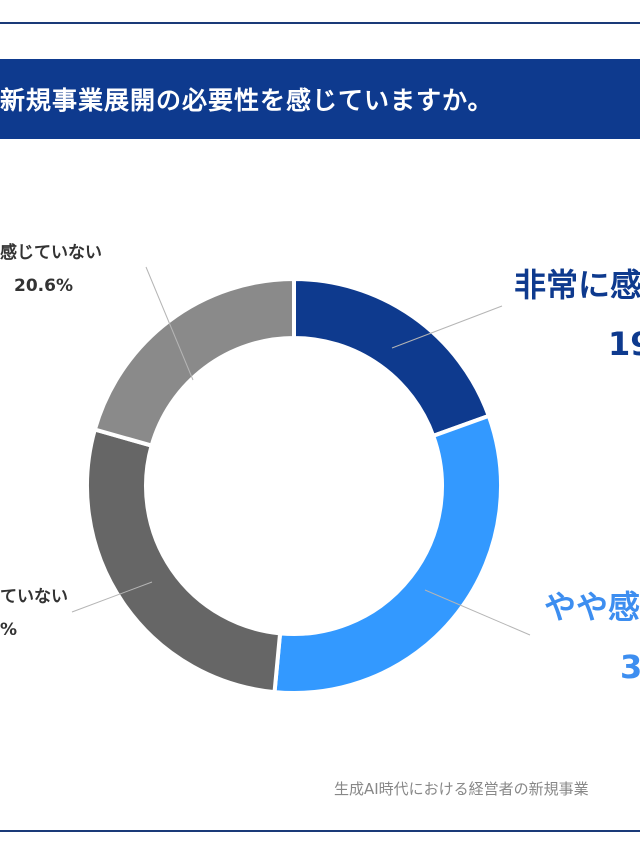 Image resolution: width=640 pixels, height=853 pixels. I want to click on top-rule, so click(320, 23).